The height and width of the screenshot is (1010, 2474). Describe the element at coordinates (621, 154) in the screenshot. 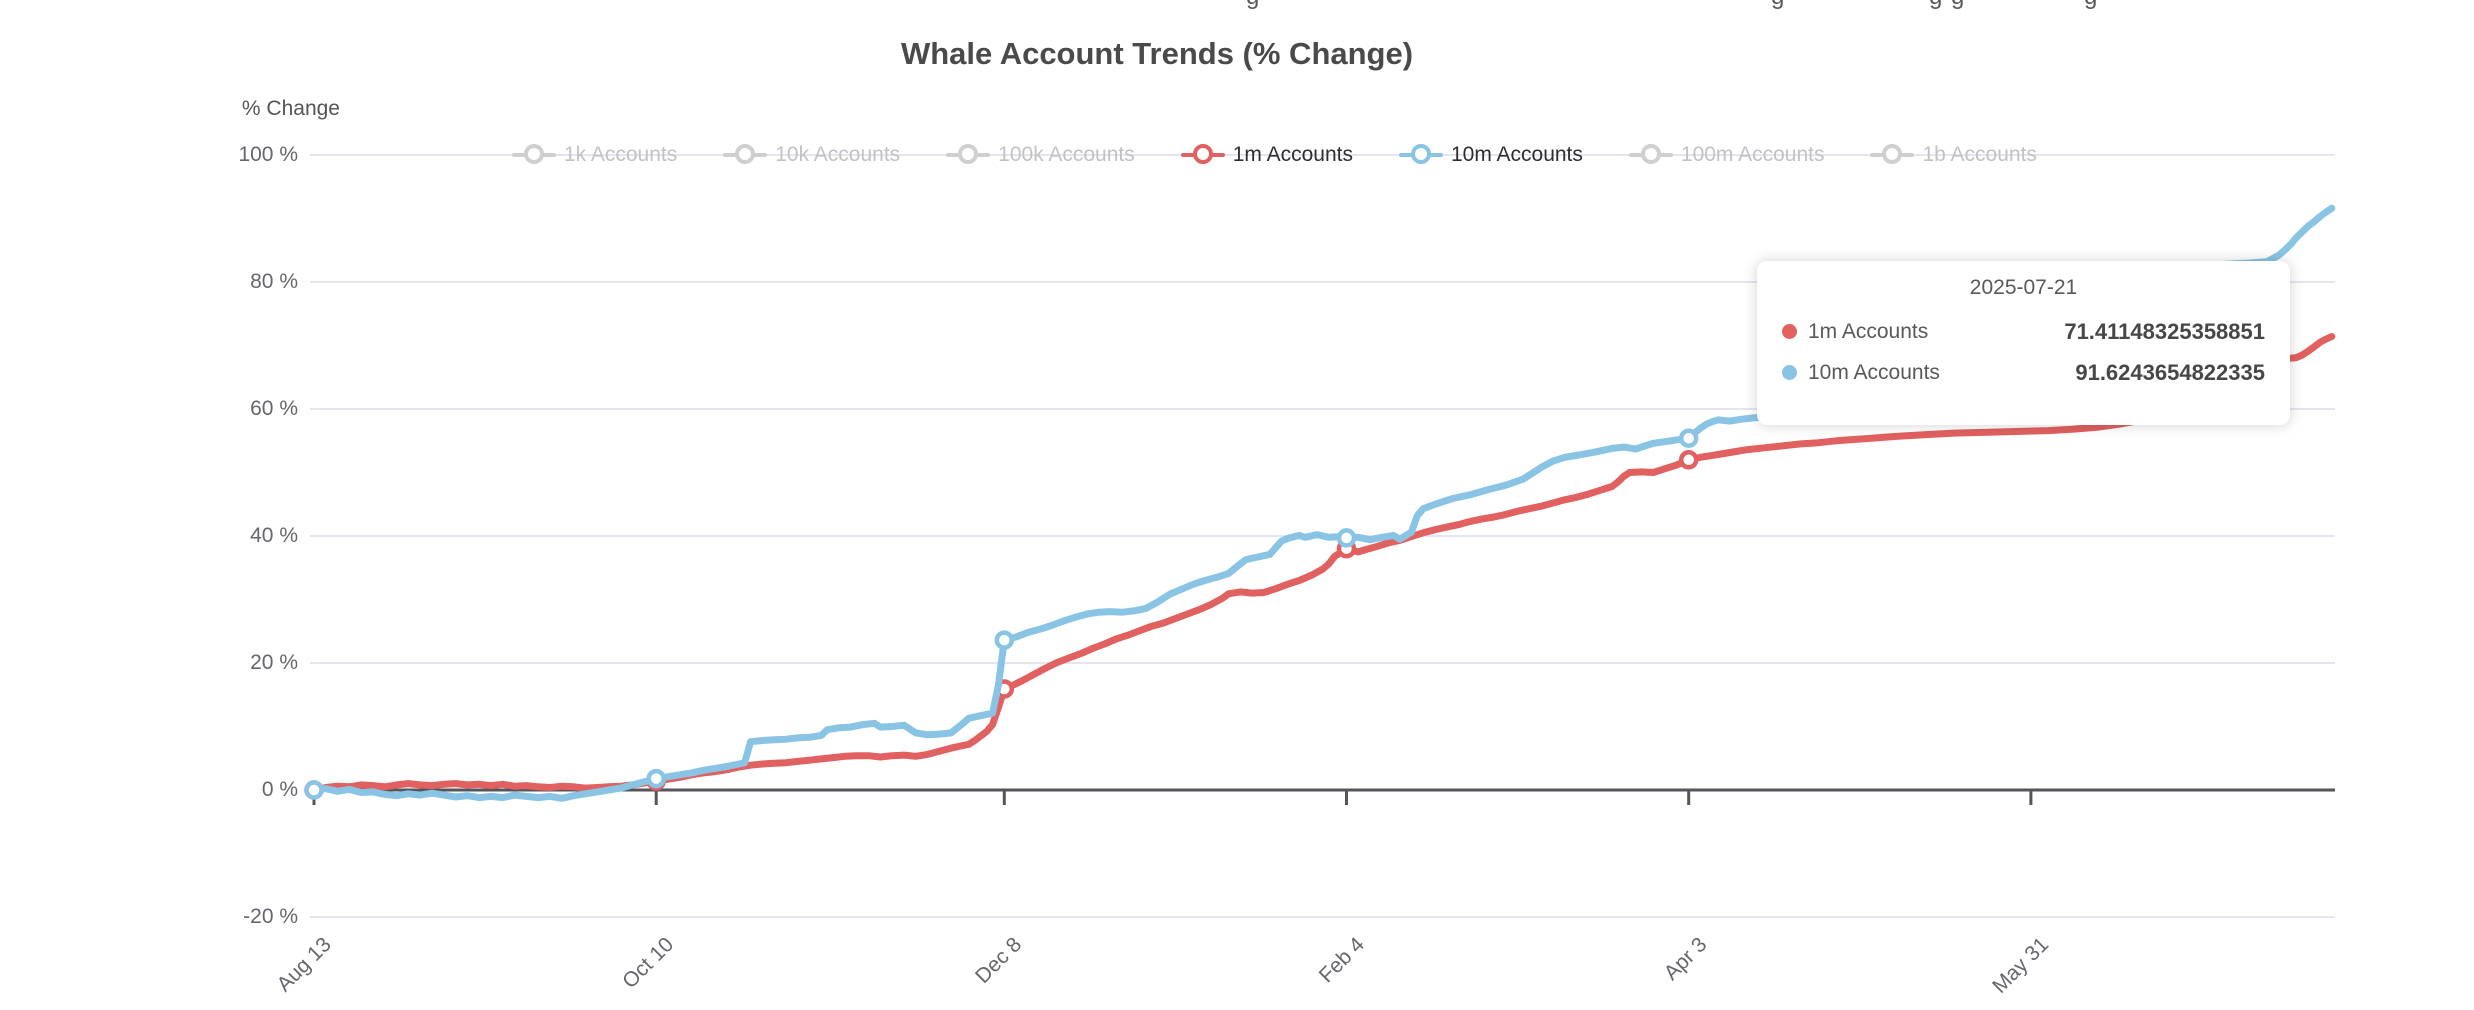

I see `legend-item-label: 1k Accounts` at that location.